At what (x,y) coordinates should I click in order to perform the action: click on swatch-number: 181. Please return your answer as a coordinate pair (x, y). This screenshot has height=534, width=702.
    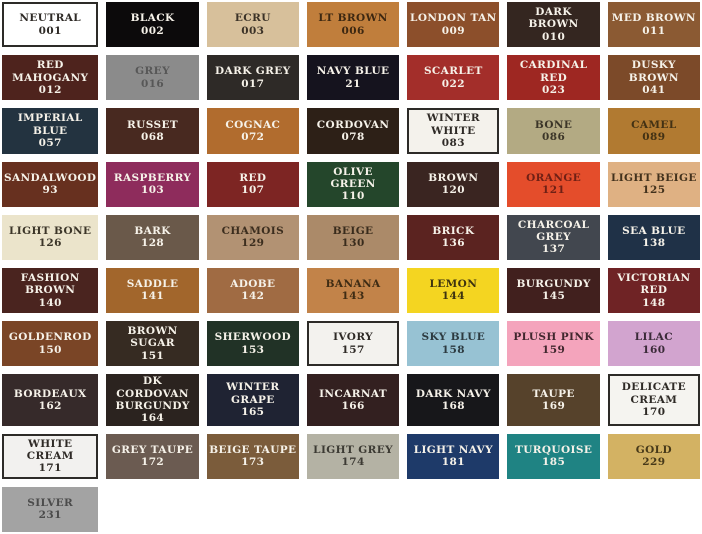
    Looking at the image, I should click on (453, 462).